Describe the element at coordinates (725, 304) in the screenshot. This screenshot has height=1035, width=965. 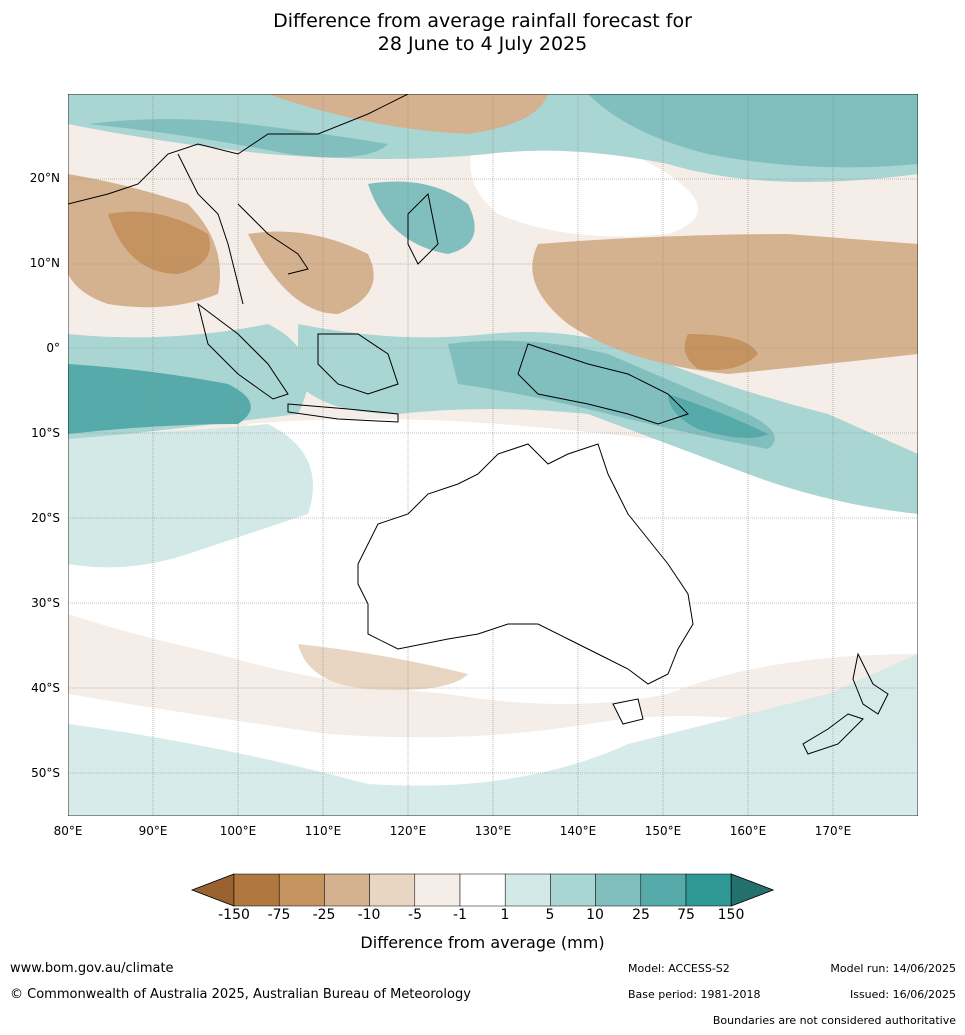
I see `map-area-brown-pacific` at that location.